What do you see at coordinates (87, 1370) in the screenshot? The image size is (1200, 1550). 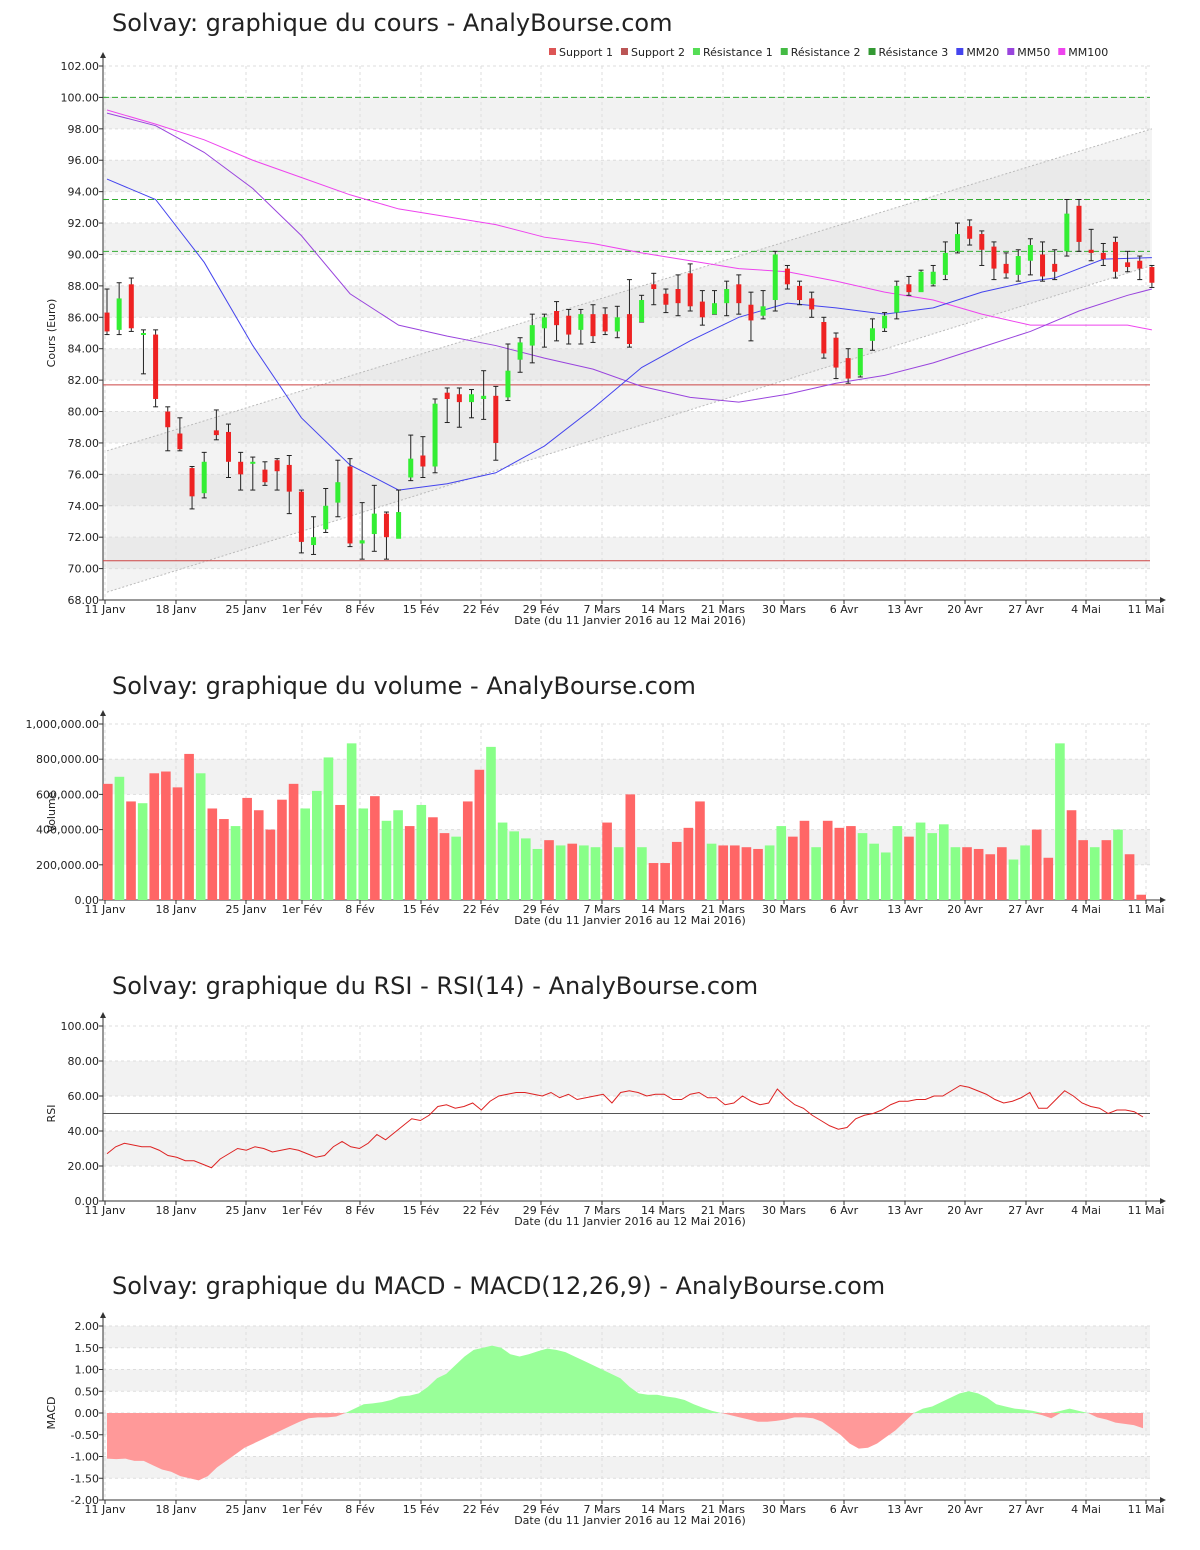 I see `macd-ytick-label: 1.00` at bounding box center [87, 1370].